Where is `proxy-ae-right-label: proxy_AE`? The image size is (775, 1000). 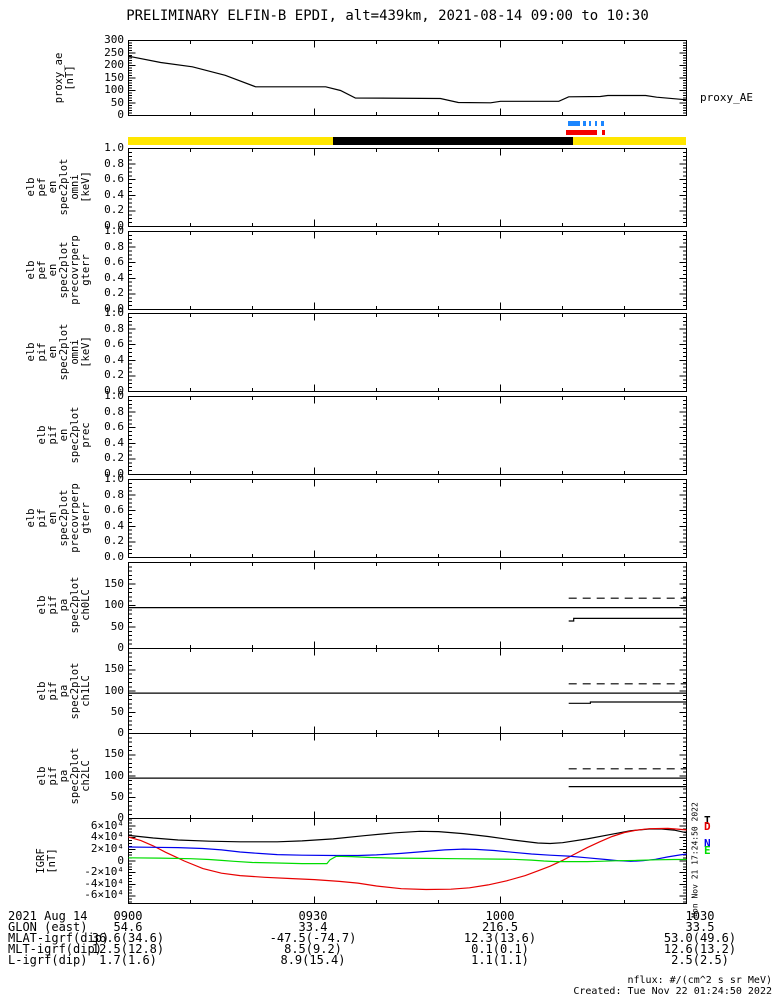
proxy-ae-right-label: proxy_AE is located at coordinates (726, 97).